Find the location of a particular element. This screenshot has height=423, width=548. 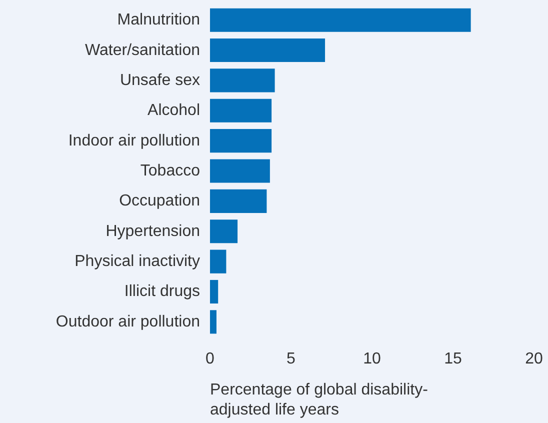

x-tick-label: 10 is located at coordinates (372, 359).